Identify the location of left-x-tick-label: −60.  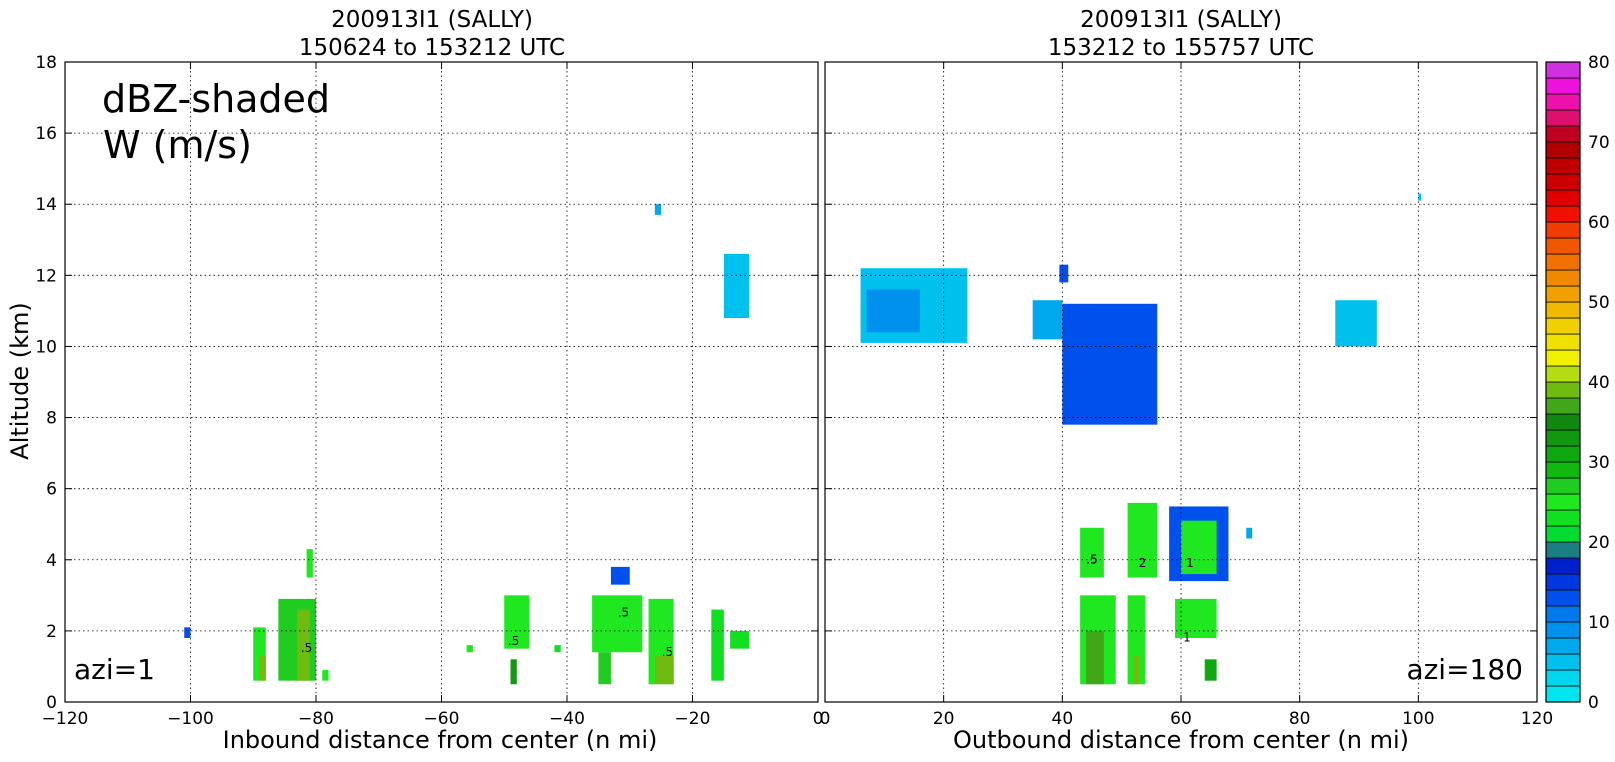
(442, 719).